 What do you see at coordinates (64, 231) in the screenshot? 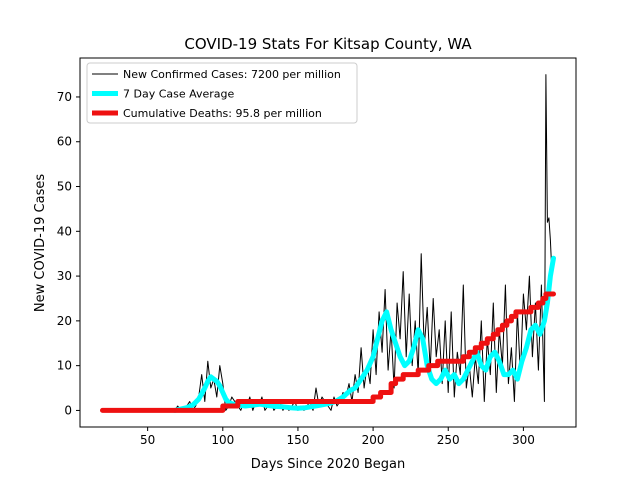
I see `y-tick-label: 40` at bounding box center [64, 231].